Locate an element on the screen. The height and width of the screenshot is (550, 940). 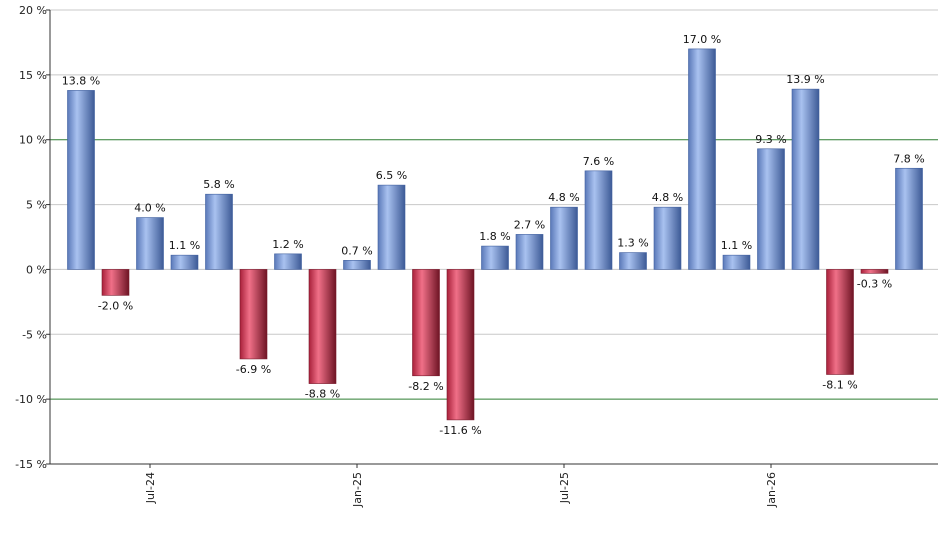
y-tick-label: 5 % is located at coordinates (36, 205).